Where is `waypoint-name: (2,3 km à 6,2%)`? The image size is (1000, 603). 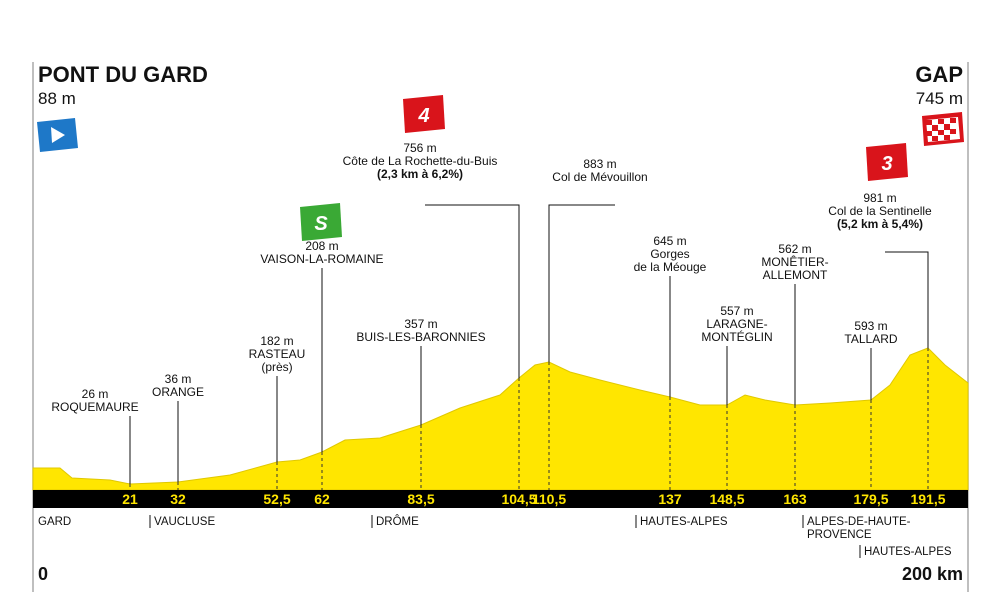 waypoint-name: (2,3 km à 6,2%) is located at coordinates (420, 174).